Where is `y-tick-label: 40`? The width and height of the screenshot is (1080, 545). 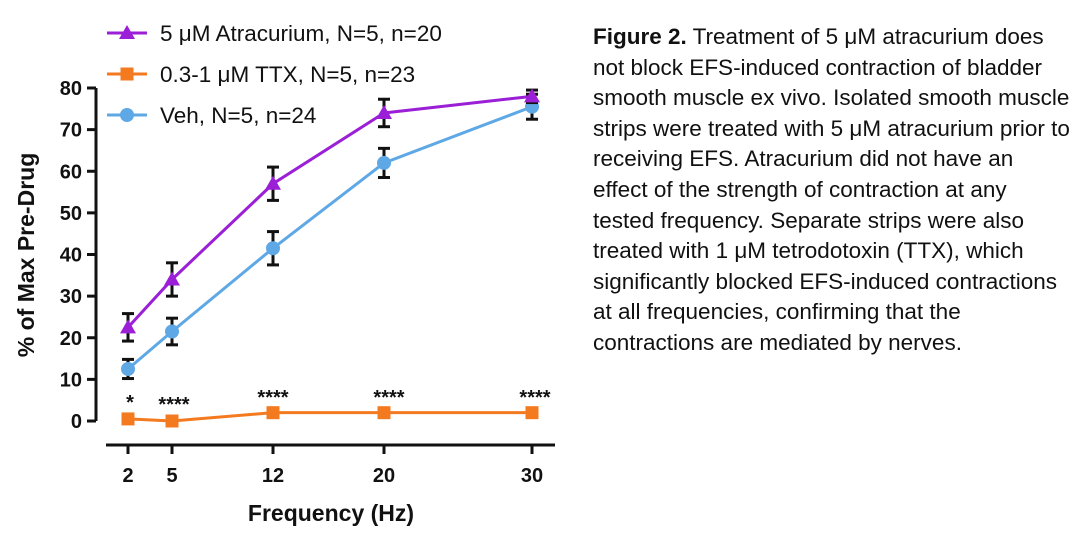 y-tick-label: 40 is located at coordinates (71, 256).